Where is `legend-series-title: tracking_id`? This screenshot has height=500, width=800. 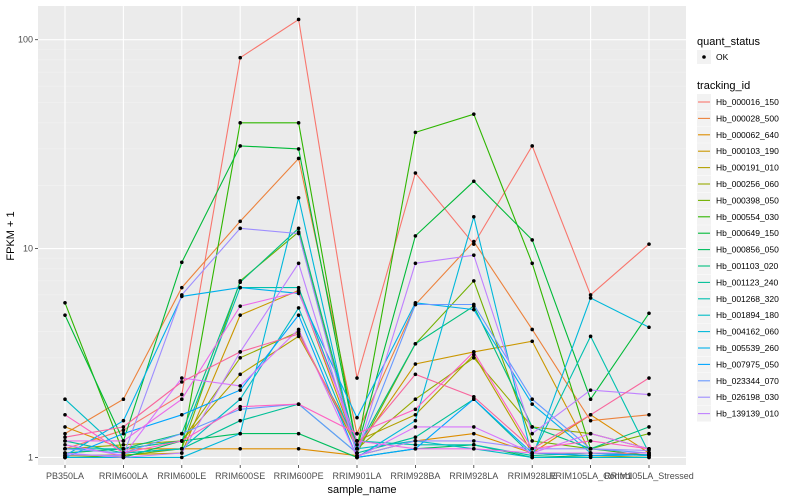
legend-series-title: tracking_id is located at coordinates (723, 86).